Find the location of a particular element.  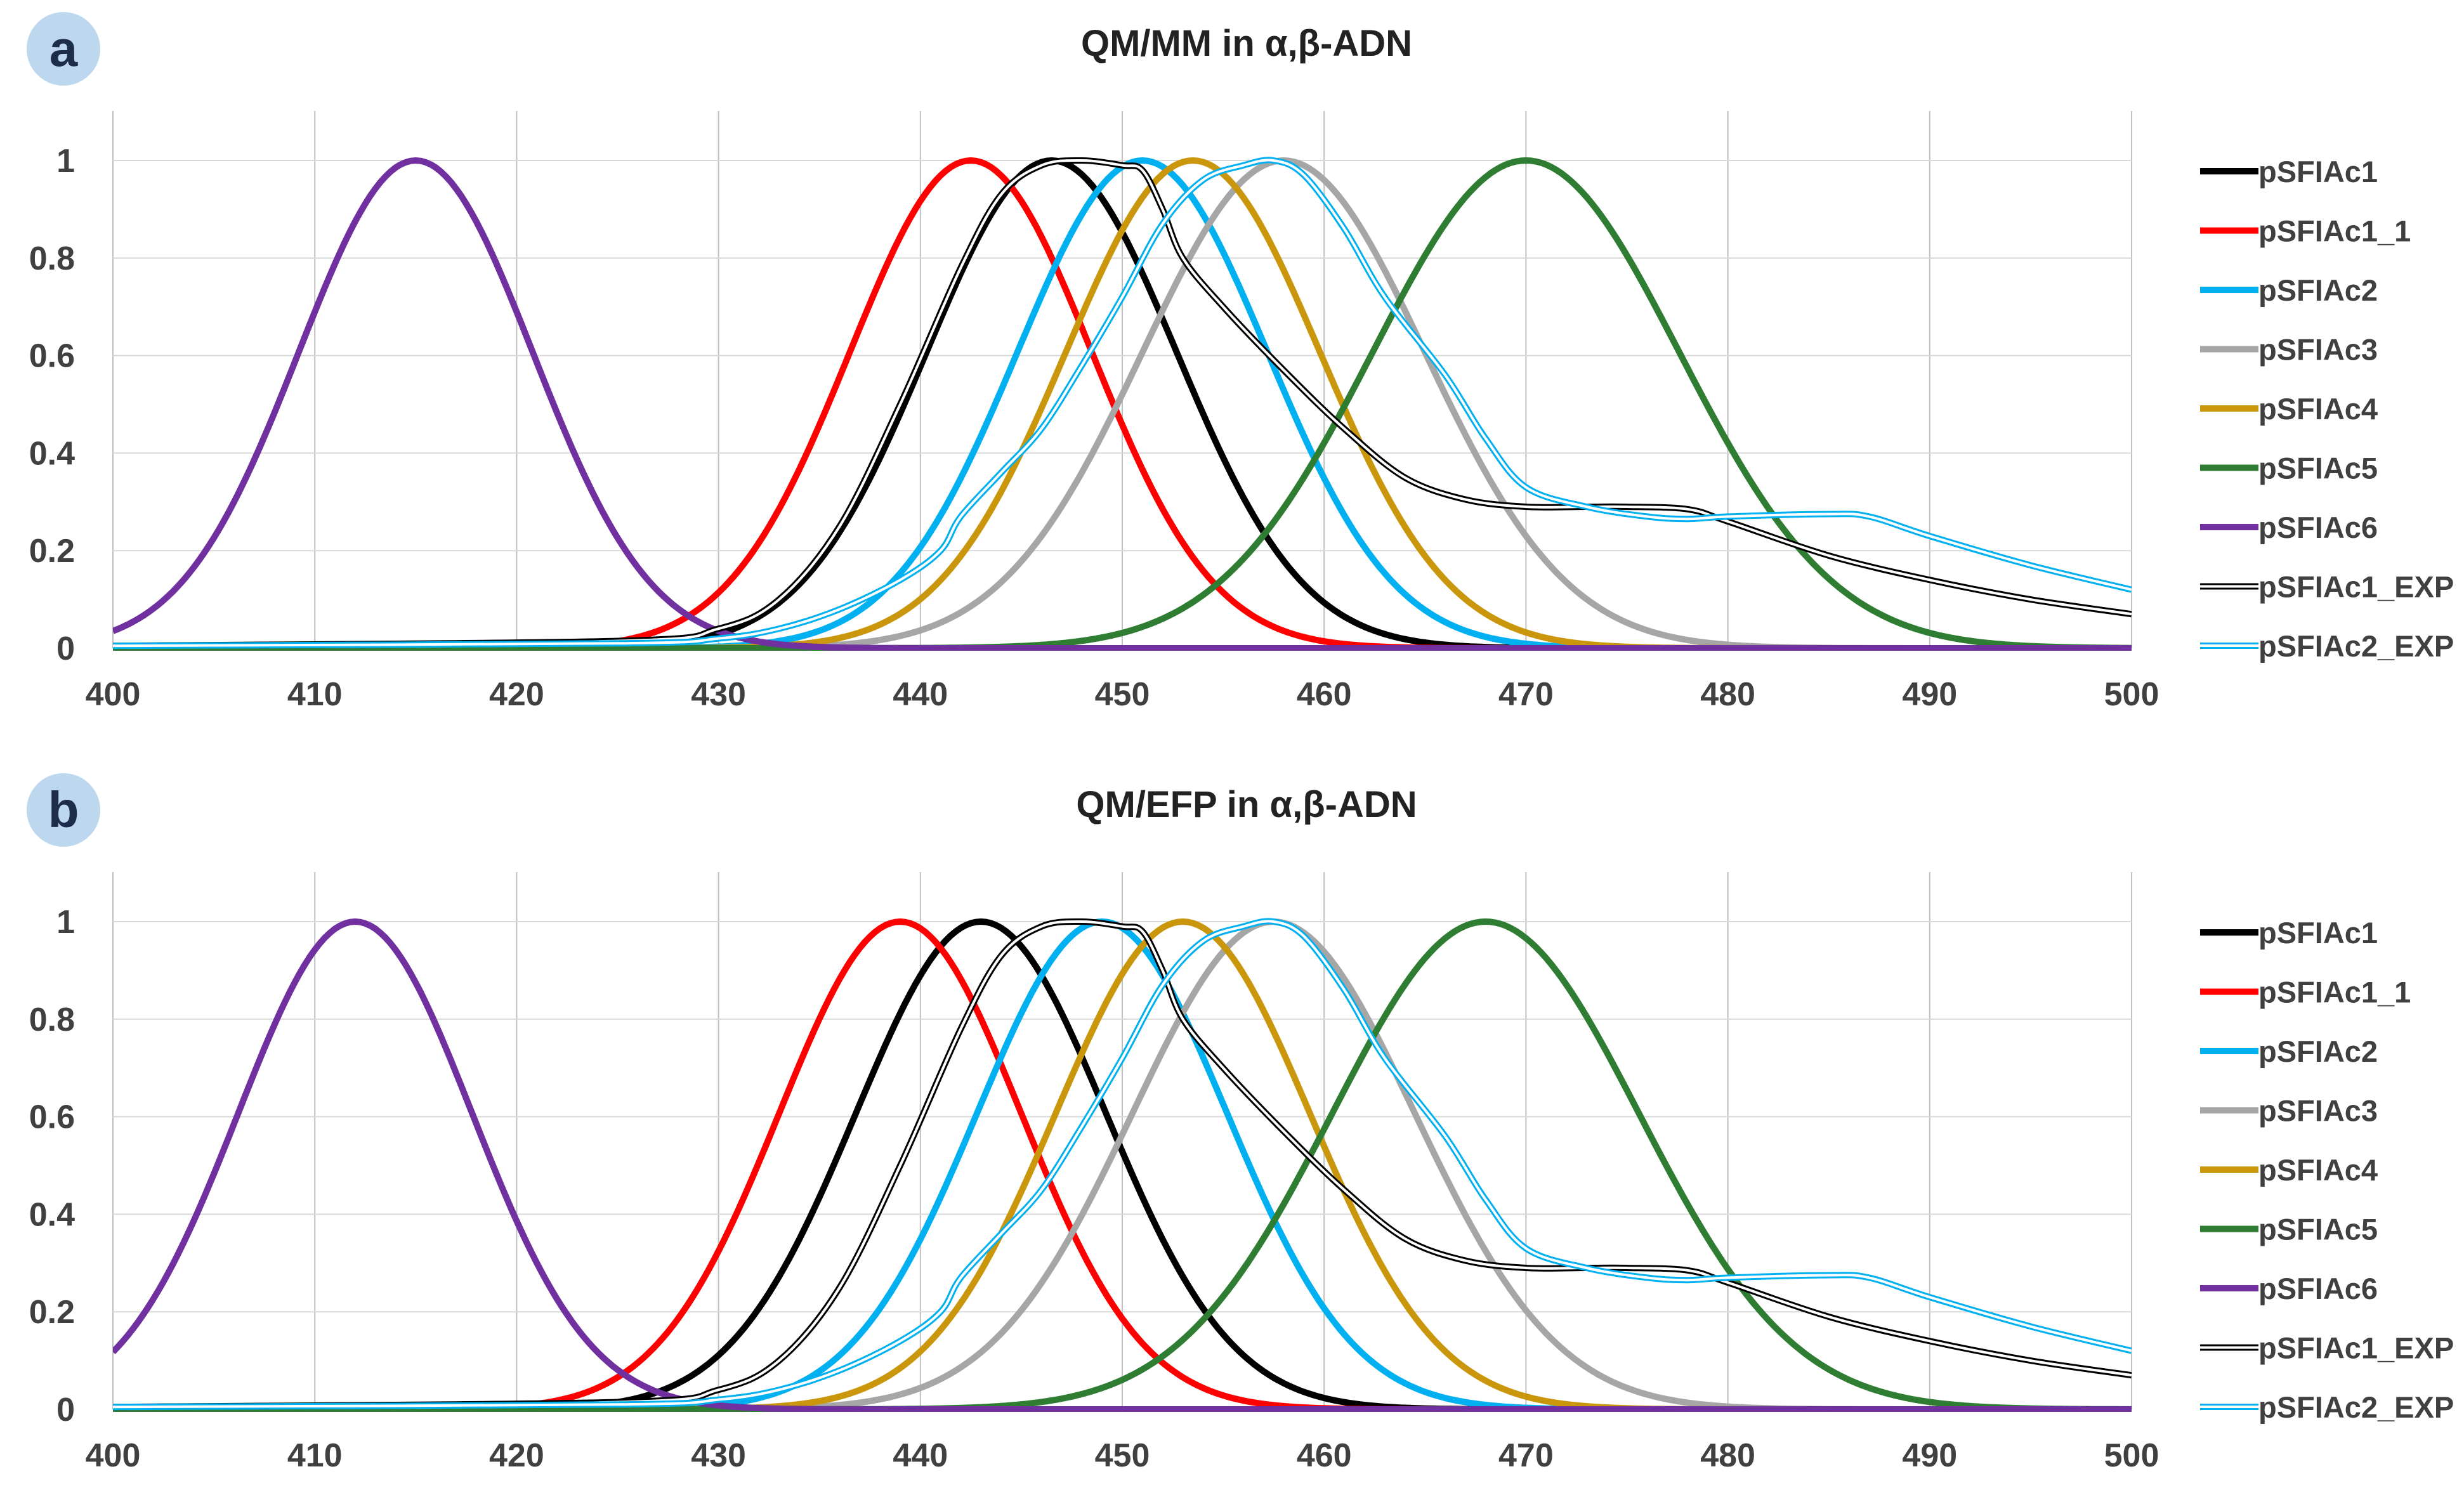

panel-label: a is located at coordinates (63, 48).